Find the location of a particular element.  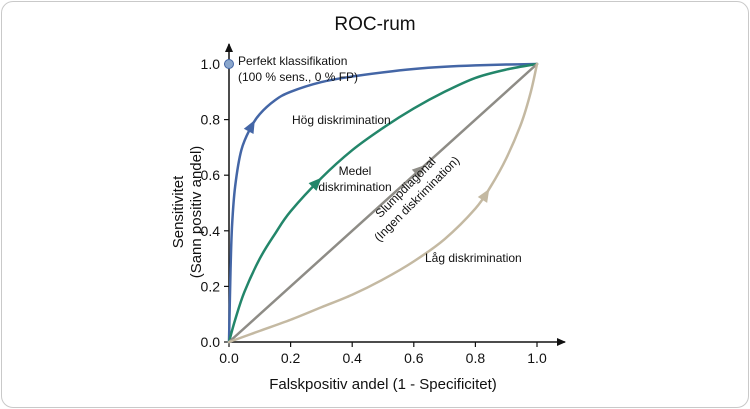

medium-discrimination-sublabel: diskrimination is located at coordinates (354, 187).